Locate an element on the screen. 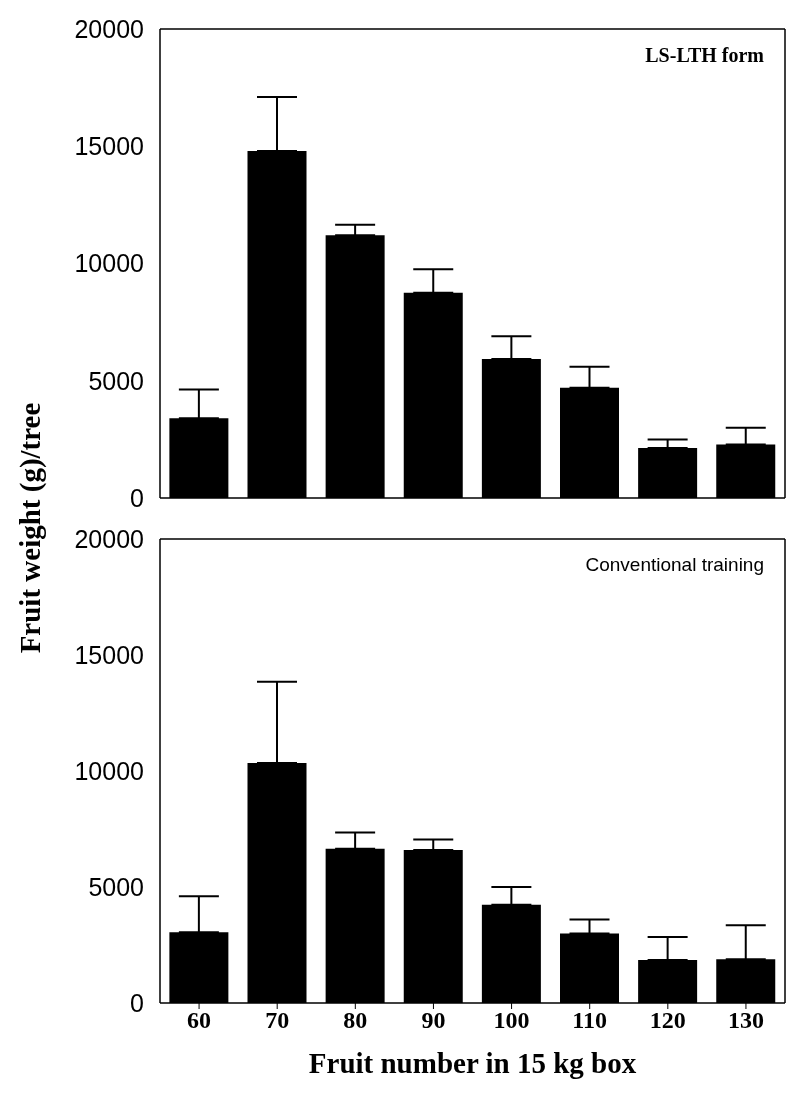 This screenshot has width=802, height=1110. x-tick-label: 70 is located at coordinates (277, 1020).